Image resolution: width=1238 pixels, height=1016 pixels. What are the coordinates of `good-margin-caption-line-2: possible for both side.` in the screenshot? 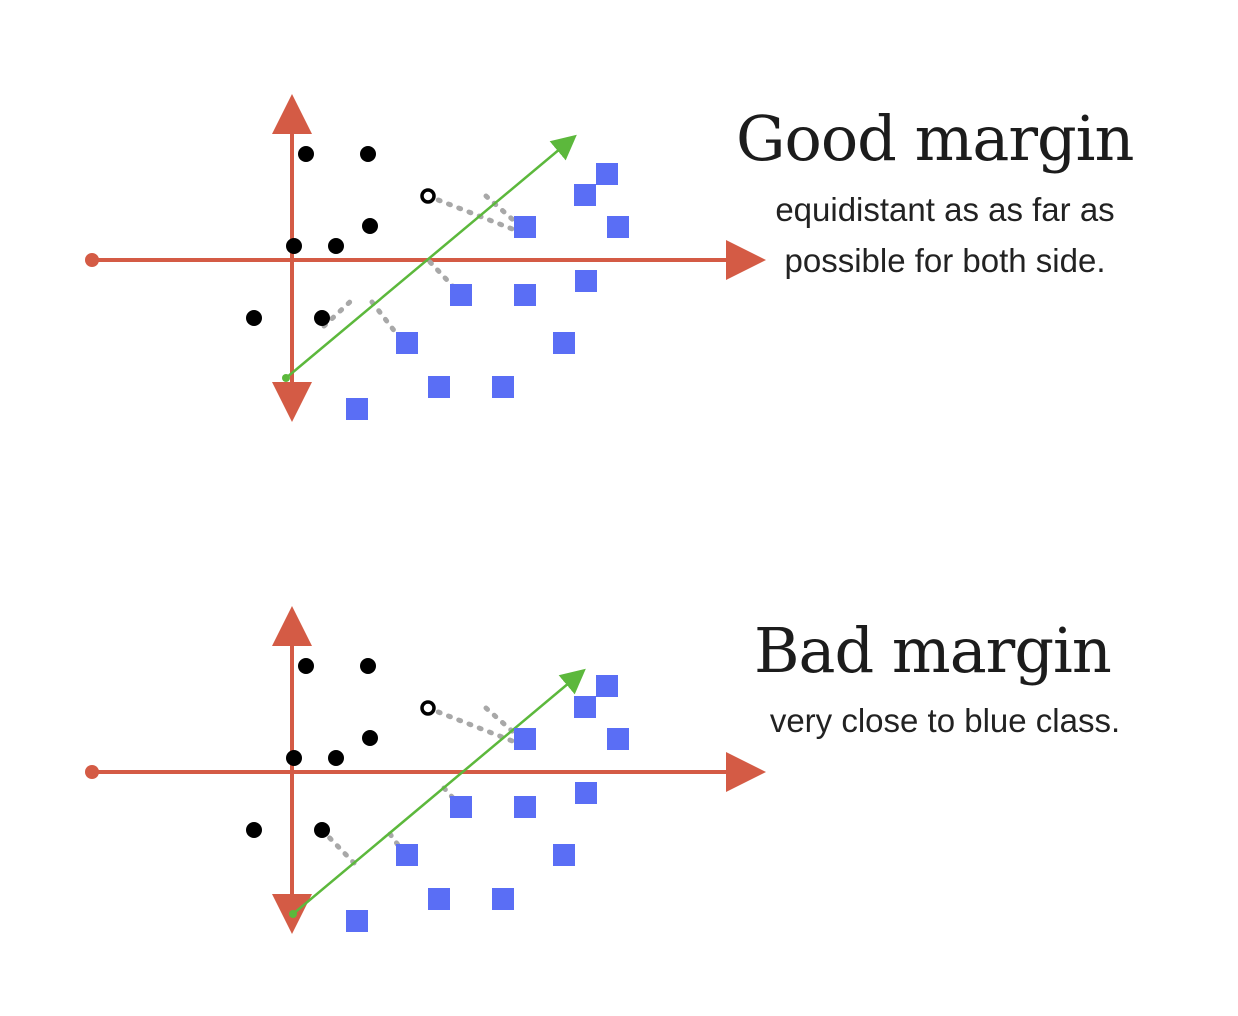 It's located at (945, 260).